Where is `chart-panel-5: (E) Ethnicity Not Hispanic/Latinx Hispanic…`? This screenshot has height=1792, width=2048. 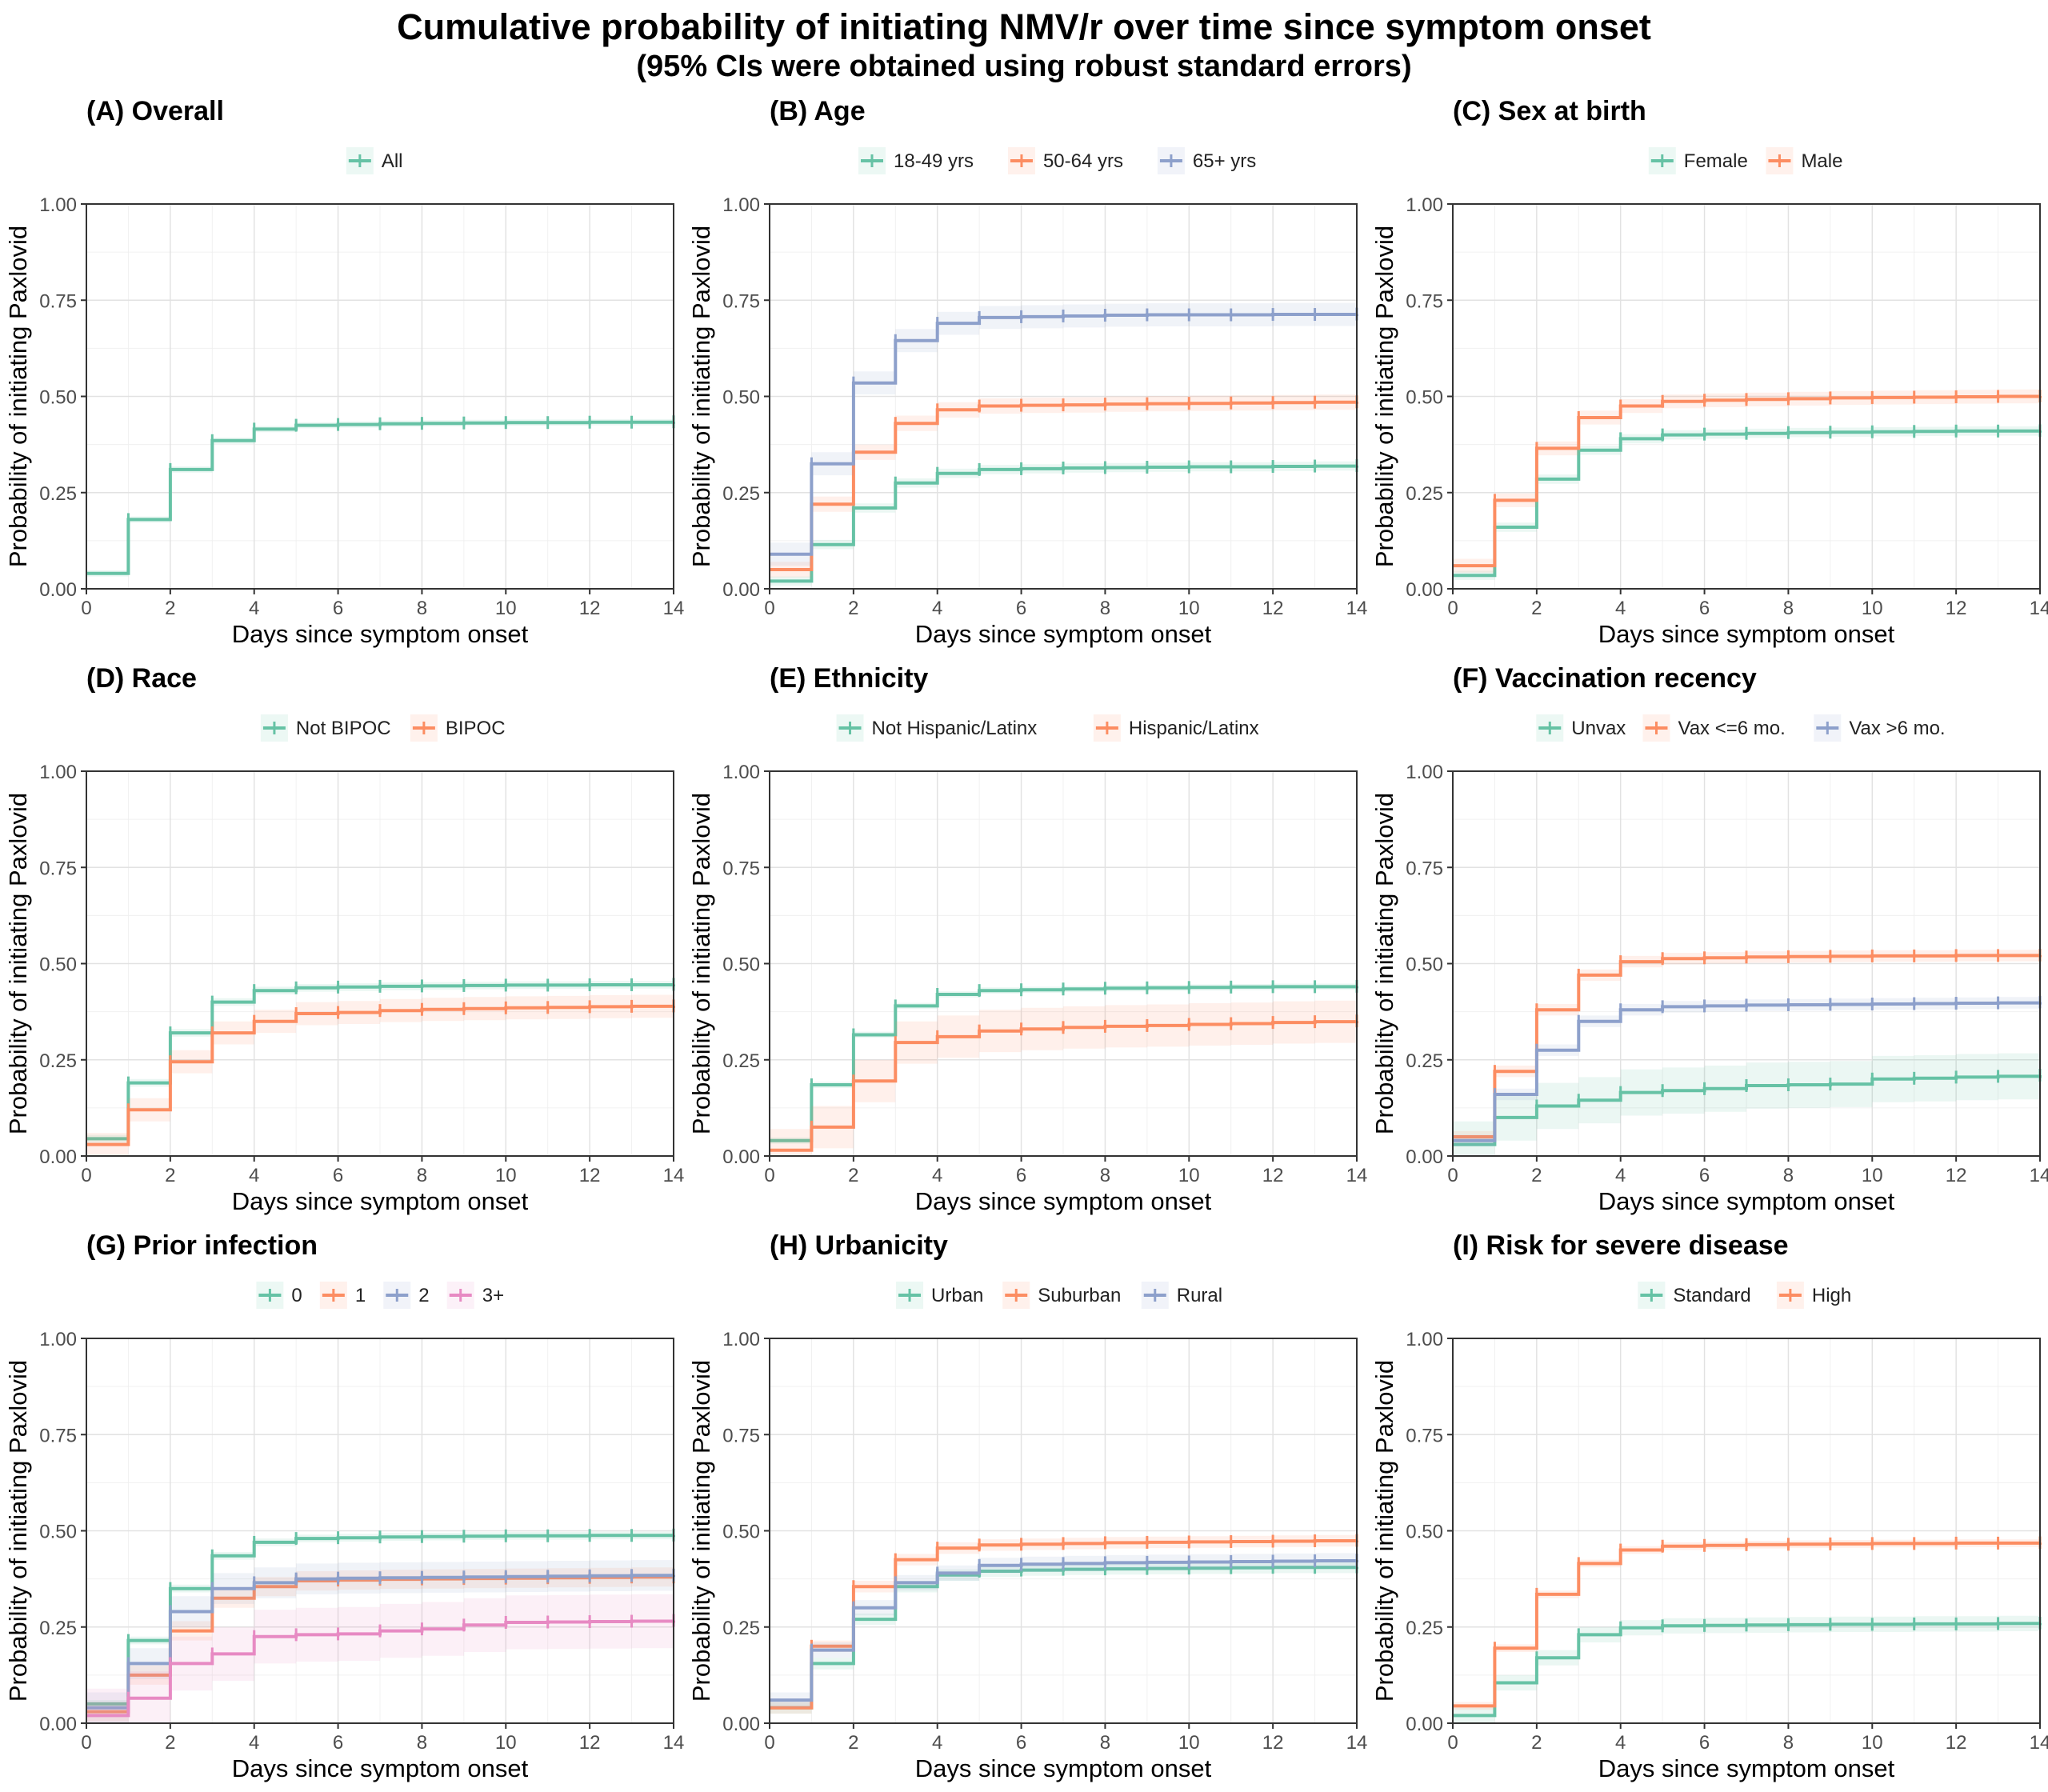 chart-panel-5: (E) Ethnicity Not Hispanic/Latinx Hispanic… is located at coordinates (1027, 939).